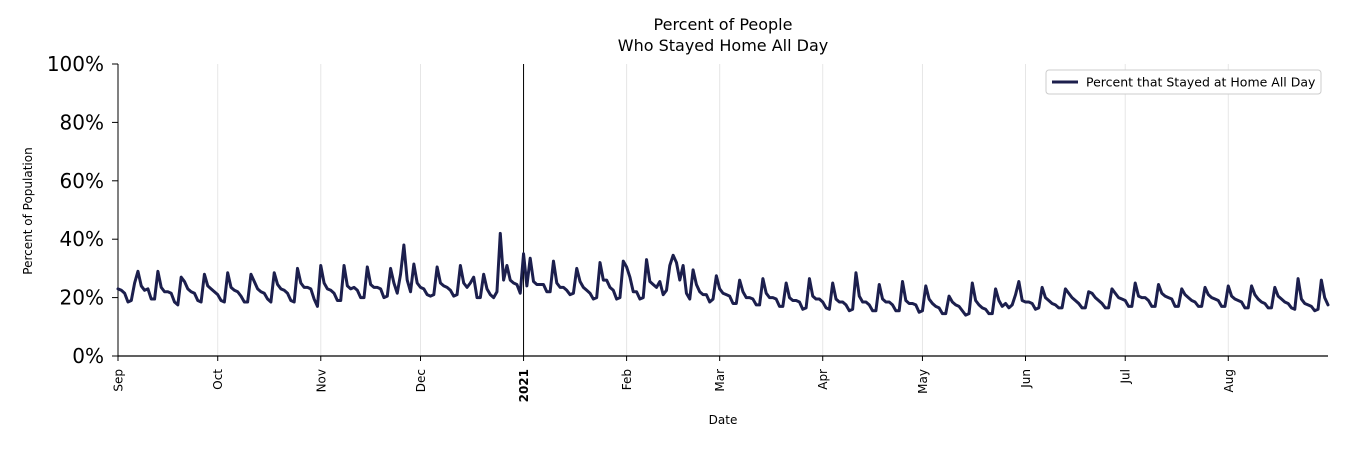  I want to click on y-axis-label: Percent of Population, so click(28, 210).